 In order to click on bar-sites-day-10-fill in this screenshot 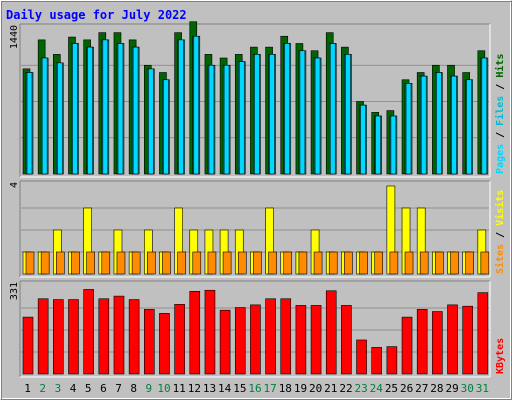, I will do `click(166, 263)`.